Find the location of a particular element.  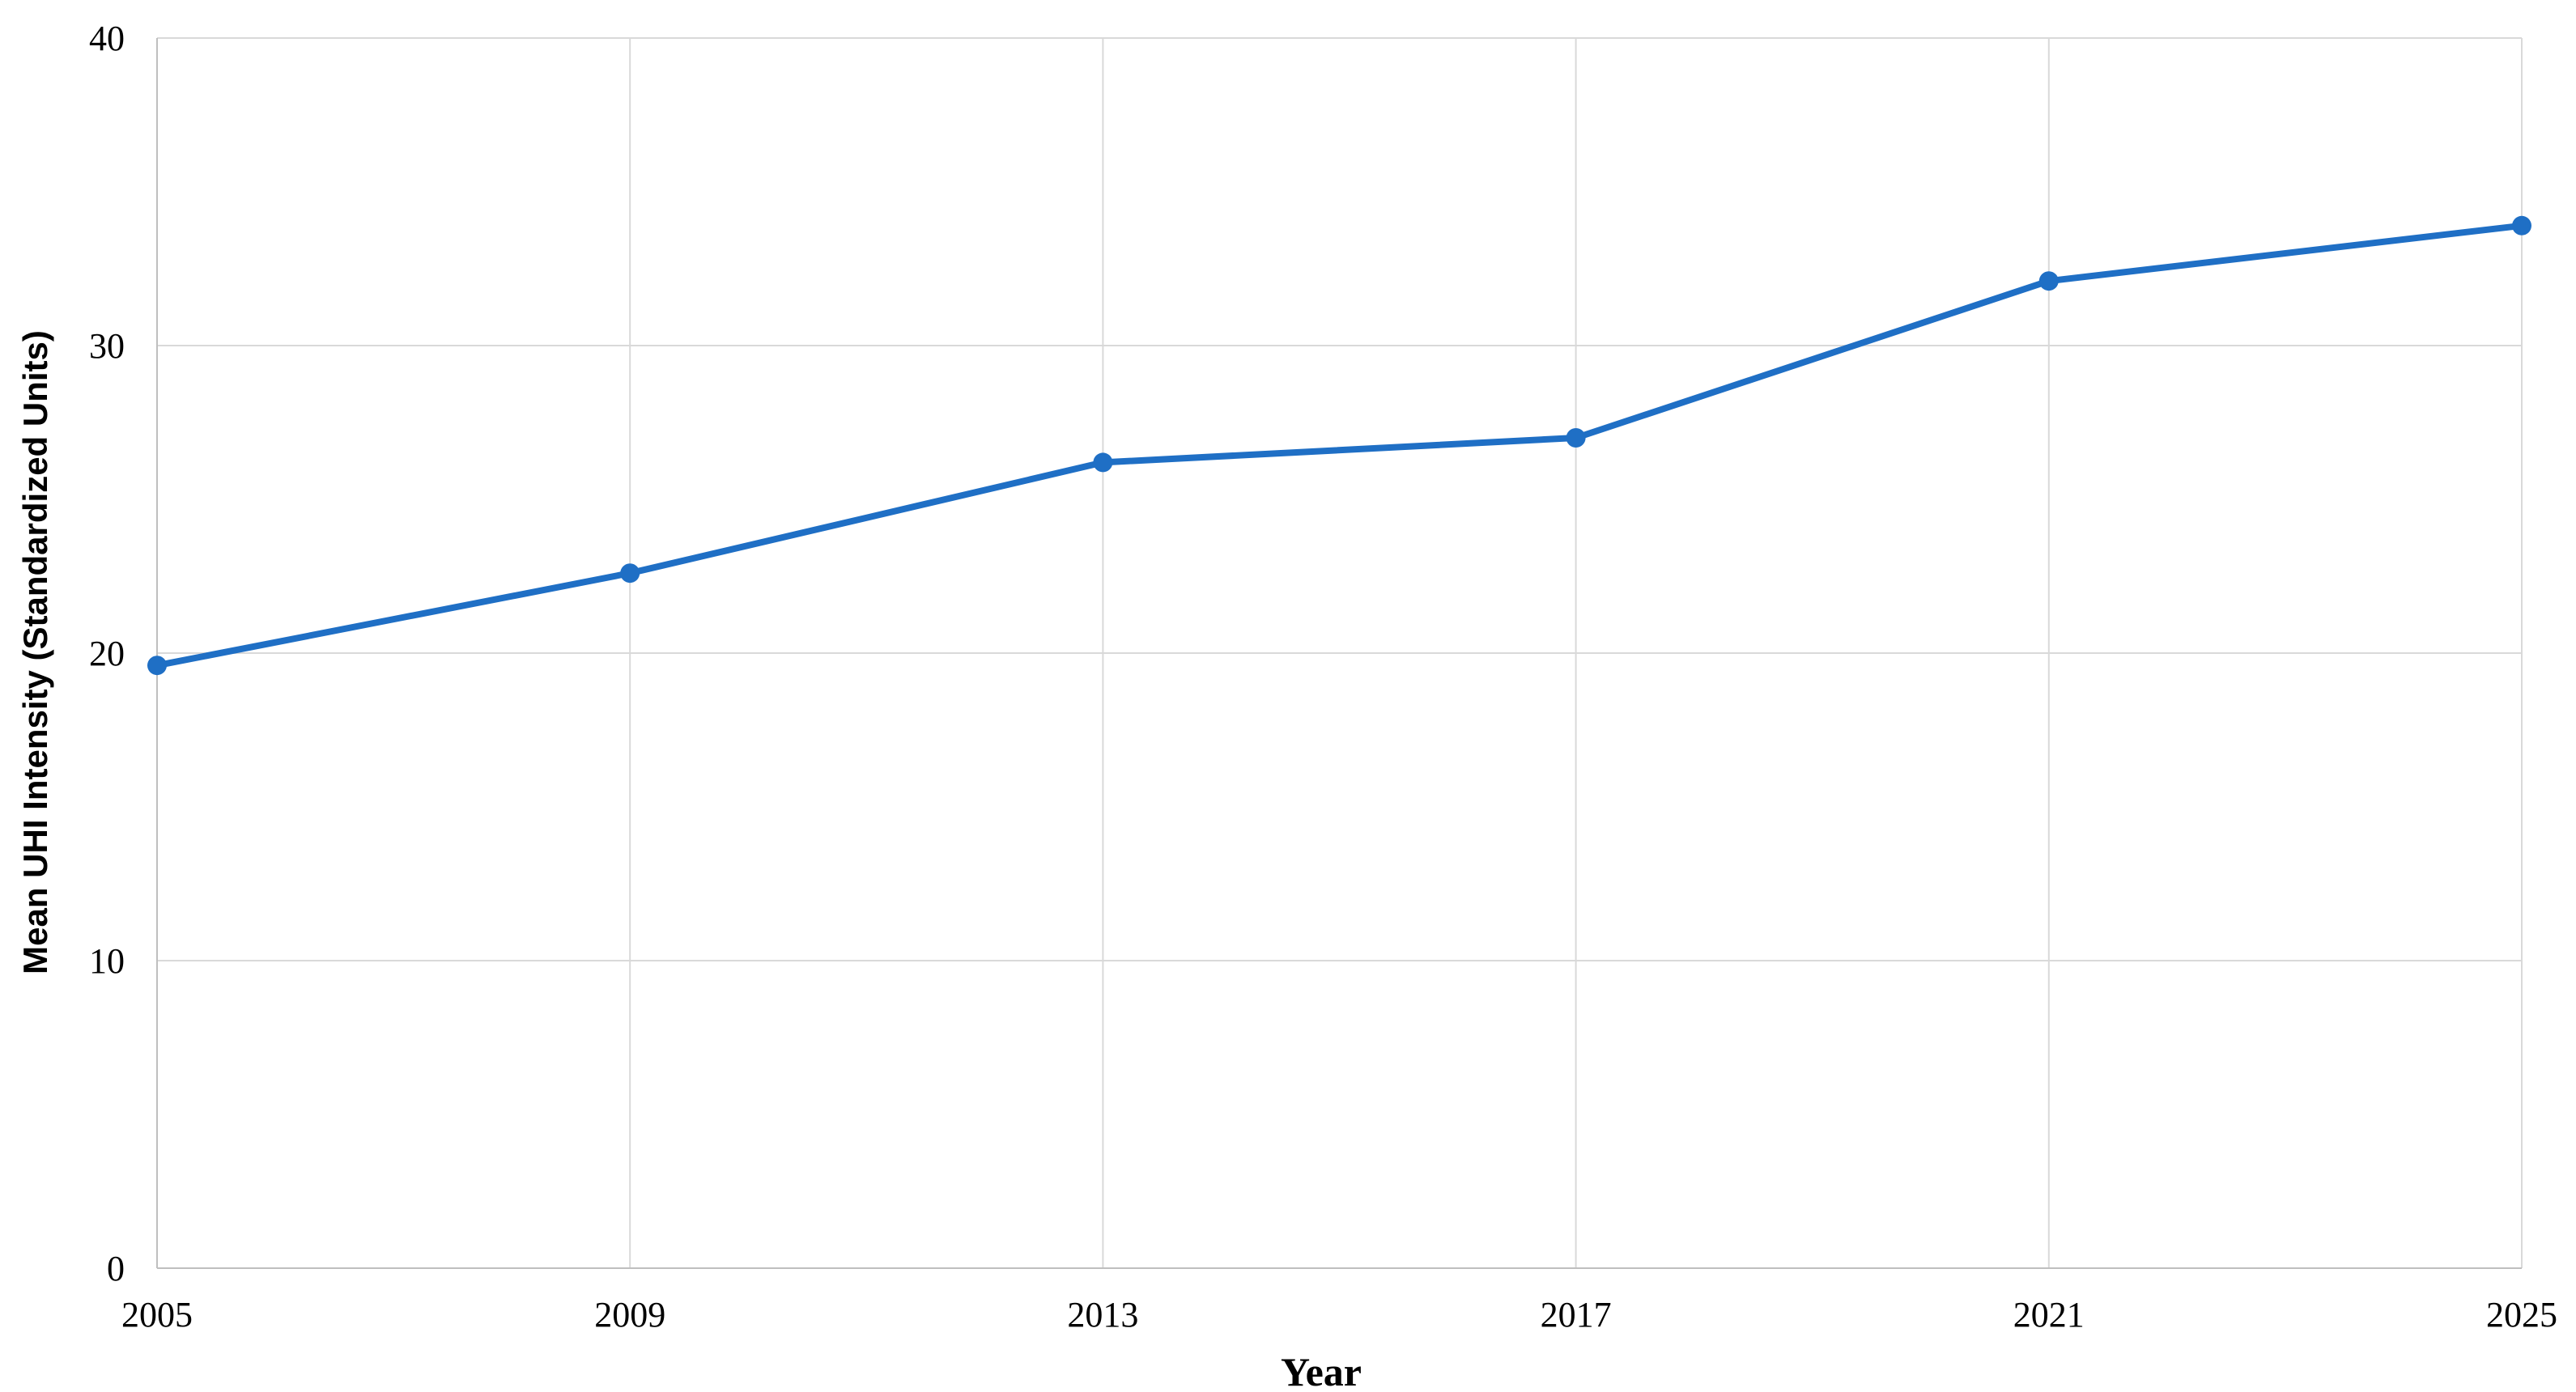

x-tick-label: 2013 is located at coordinates (1102, 1315).